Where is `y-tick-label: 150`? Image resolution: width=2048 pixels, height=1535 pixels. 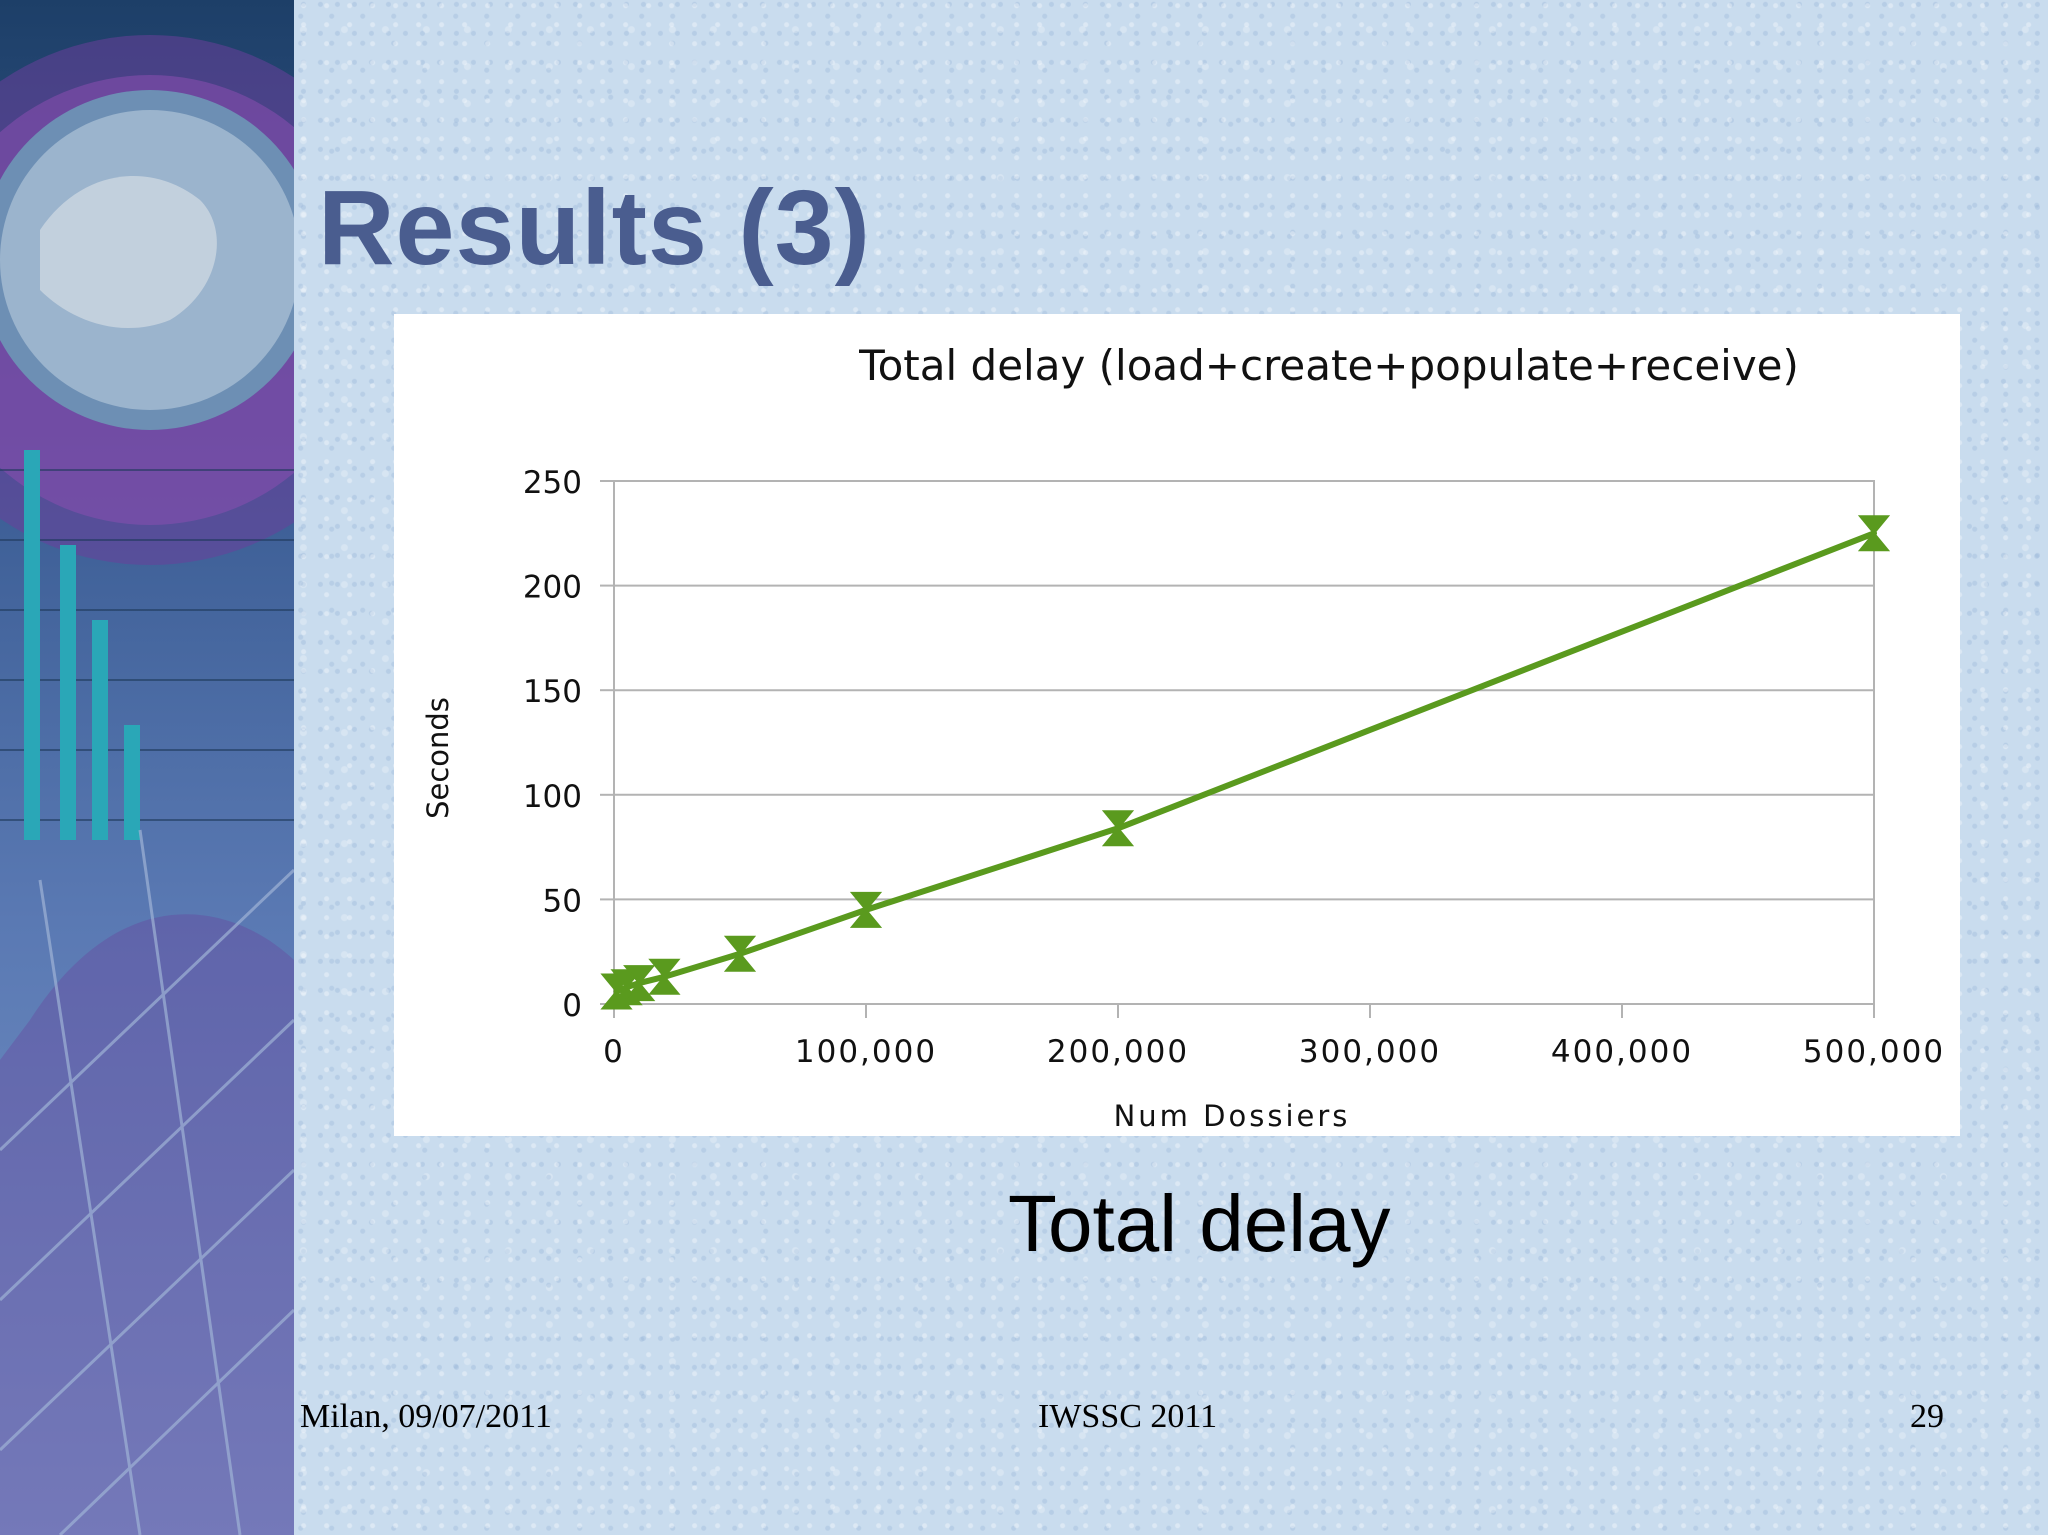
y-tick-label: 150 is located at coordinates (552, 692).